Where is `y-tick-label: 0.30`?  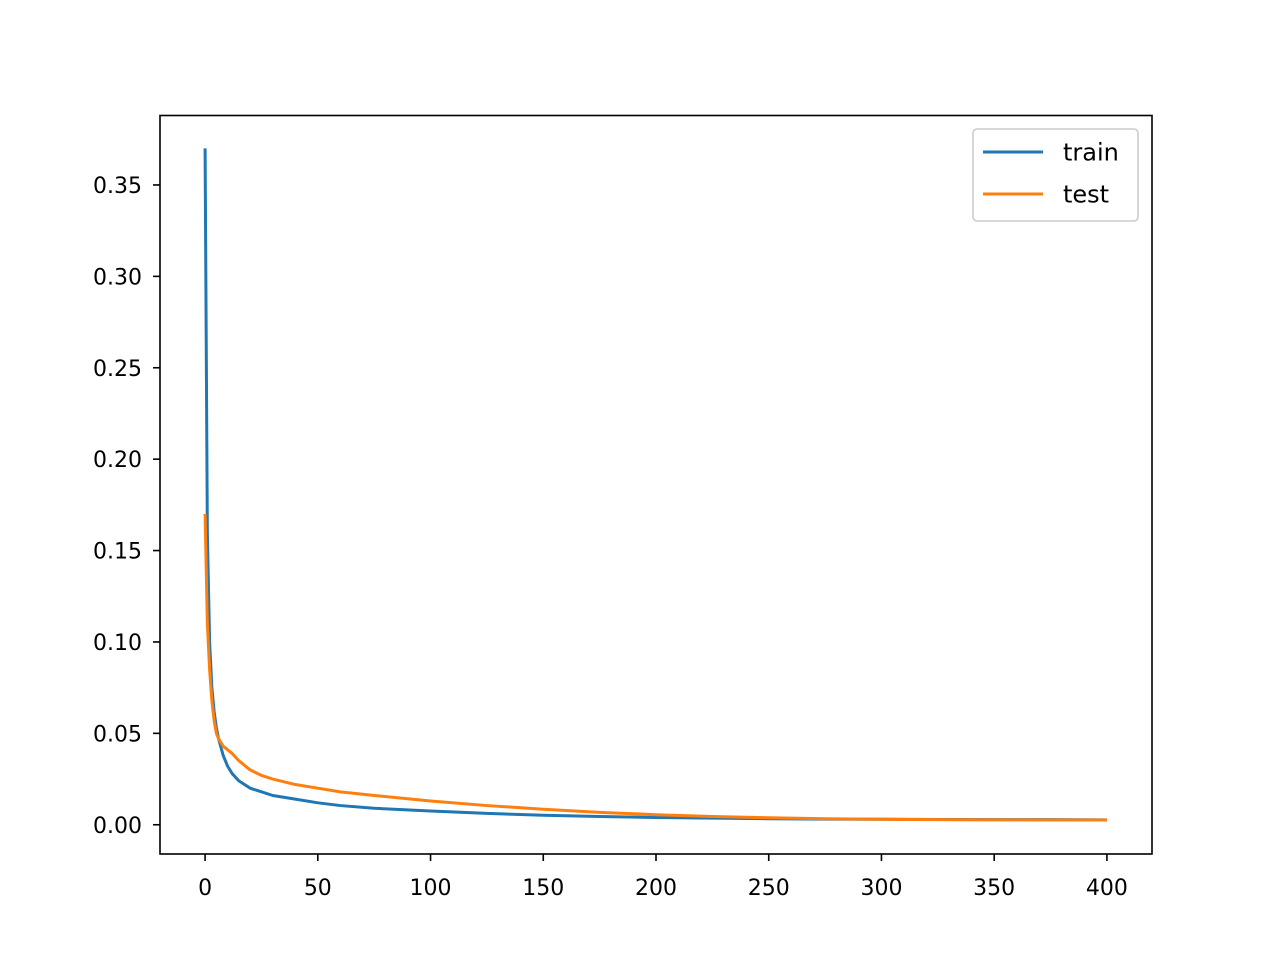 y-tick-label: 0.30 is located at coordinates (117, 277).